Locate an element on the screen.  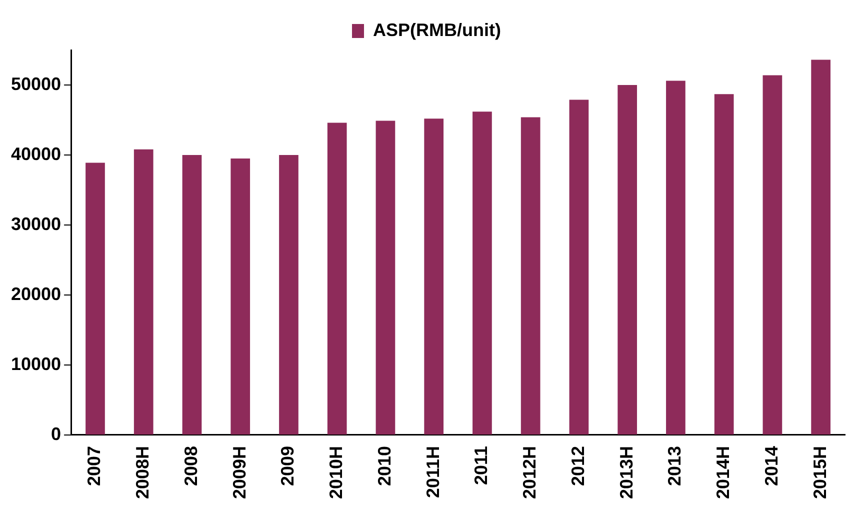
x-tick-label: 2008 is located at coordinates (190, 466).